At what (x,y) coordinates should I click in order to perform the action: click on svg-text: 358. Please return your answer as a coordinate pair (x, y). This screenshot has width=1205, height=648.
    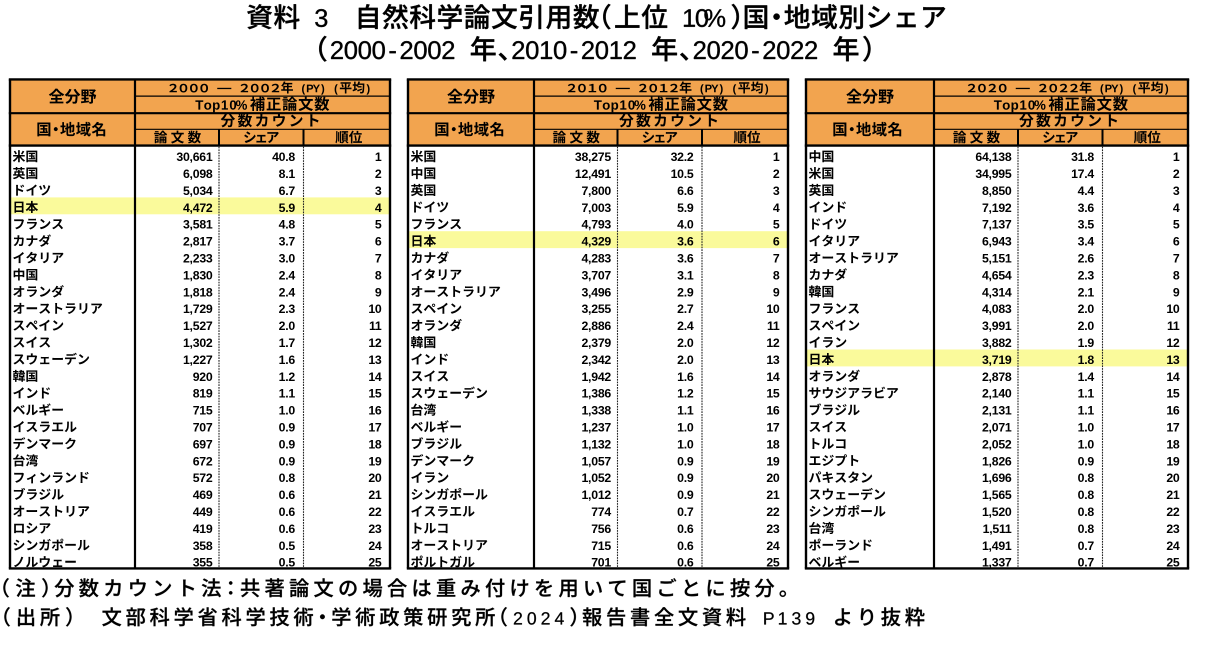
    Looking at the image, I should click on (203, 546).